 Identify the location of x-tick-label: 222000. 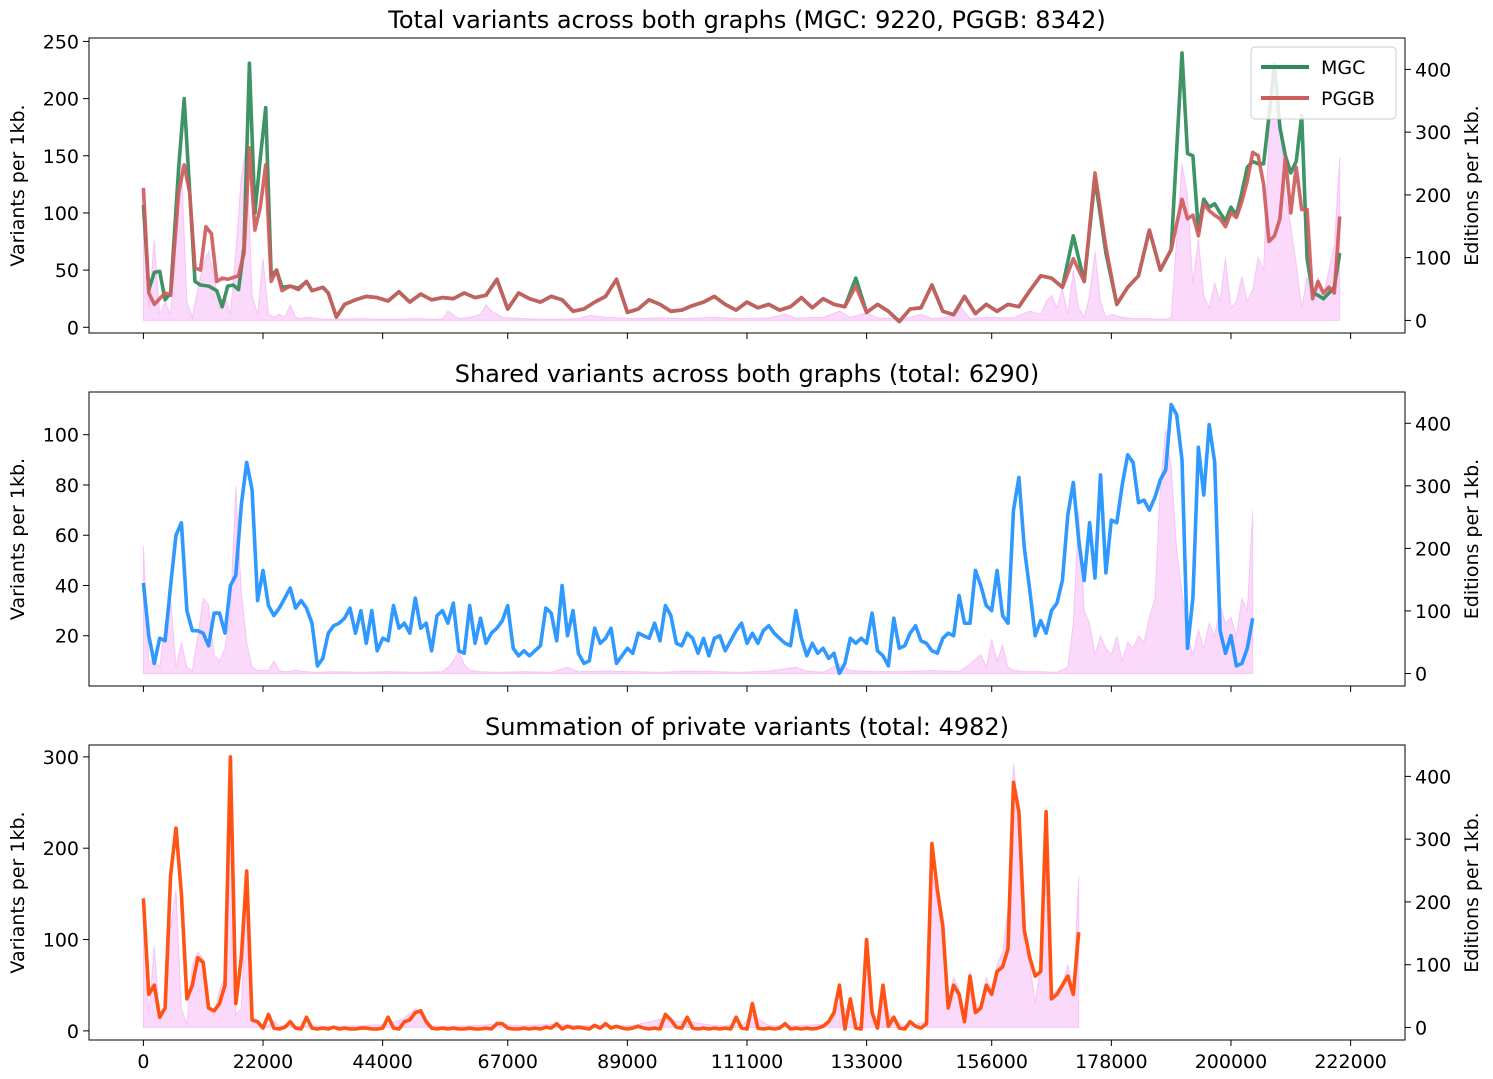
(1350, 1062).